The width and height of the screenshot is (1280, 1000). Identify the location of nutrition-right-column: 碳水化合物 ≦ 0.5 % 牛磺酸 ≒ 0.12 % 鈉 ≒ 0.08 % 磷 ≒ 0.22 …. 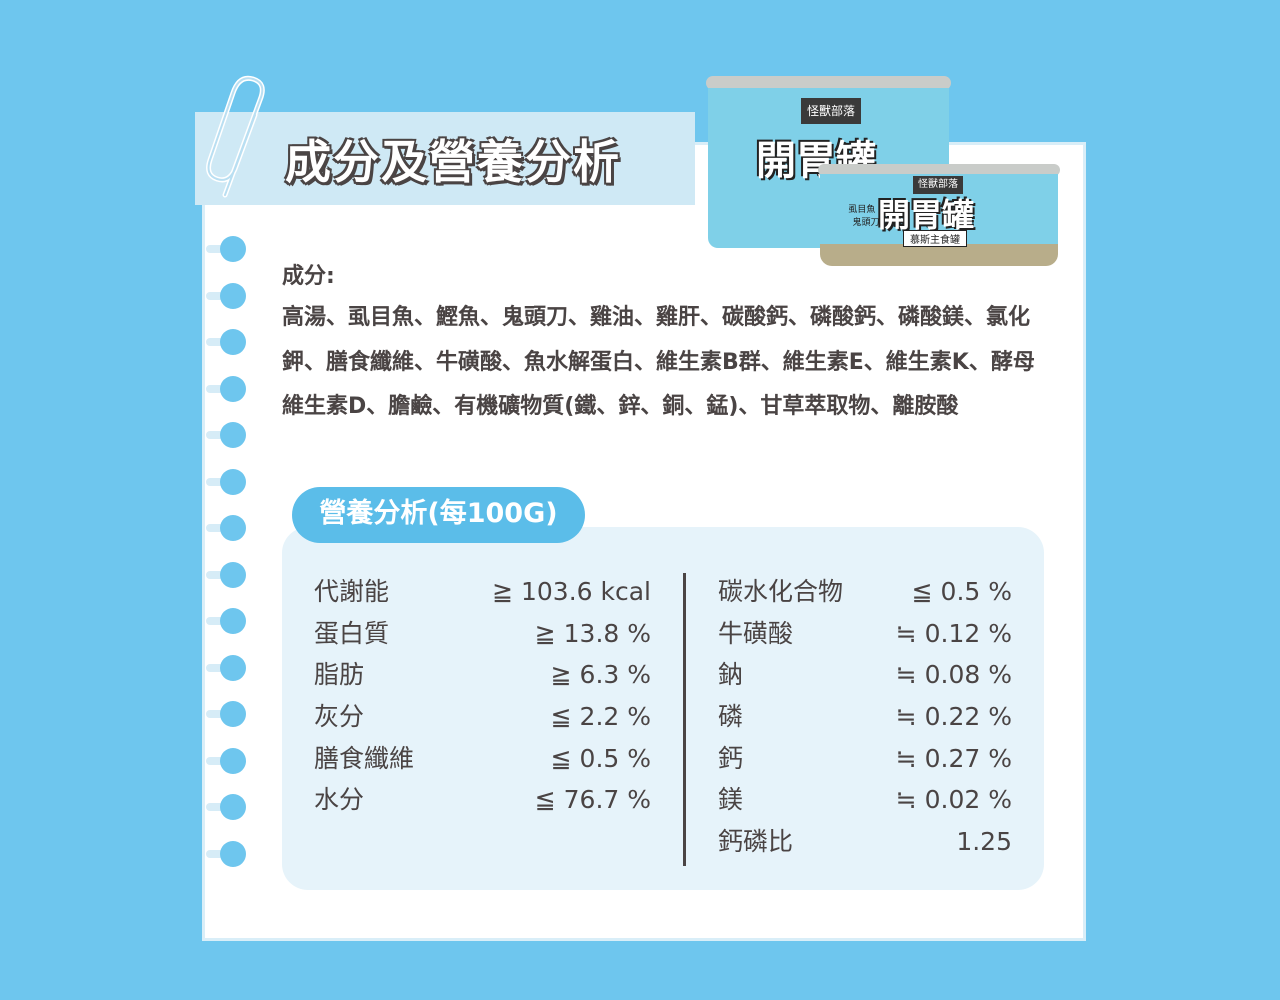
(865, 717).